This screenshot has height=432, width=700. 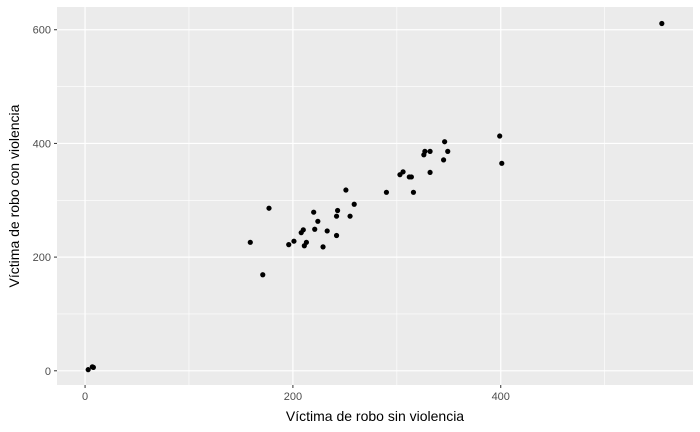 I want to click on y-axis-title: Víctima de robo con violencia, so click(x=14, y=195).